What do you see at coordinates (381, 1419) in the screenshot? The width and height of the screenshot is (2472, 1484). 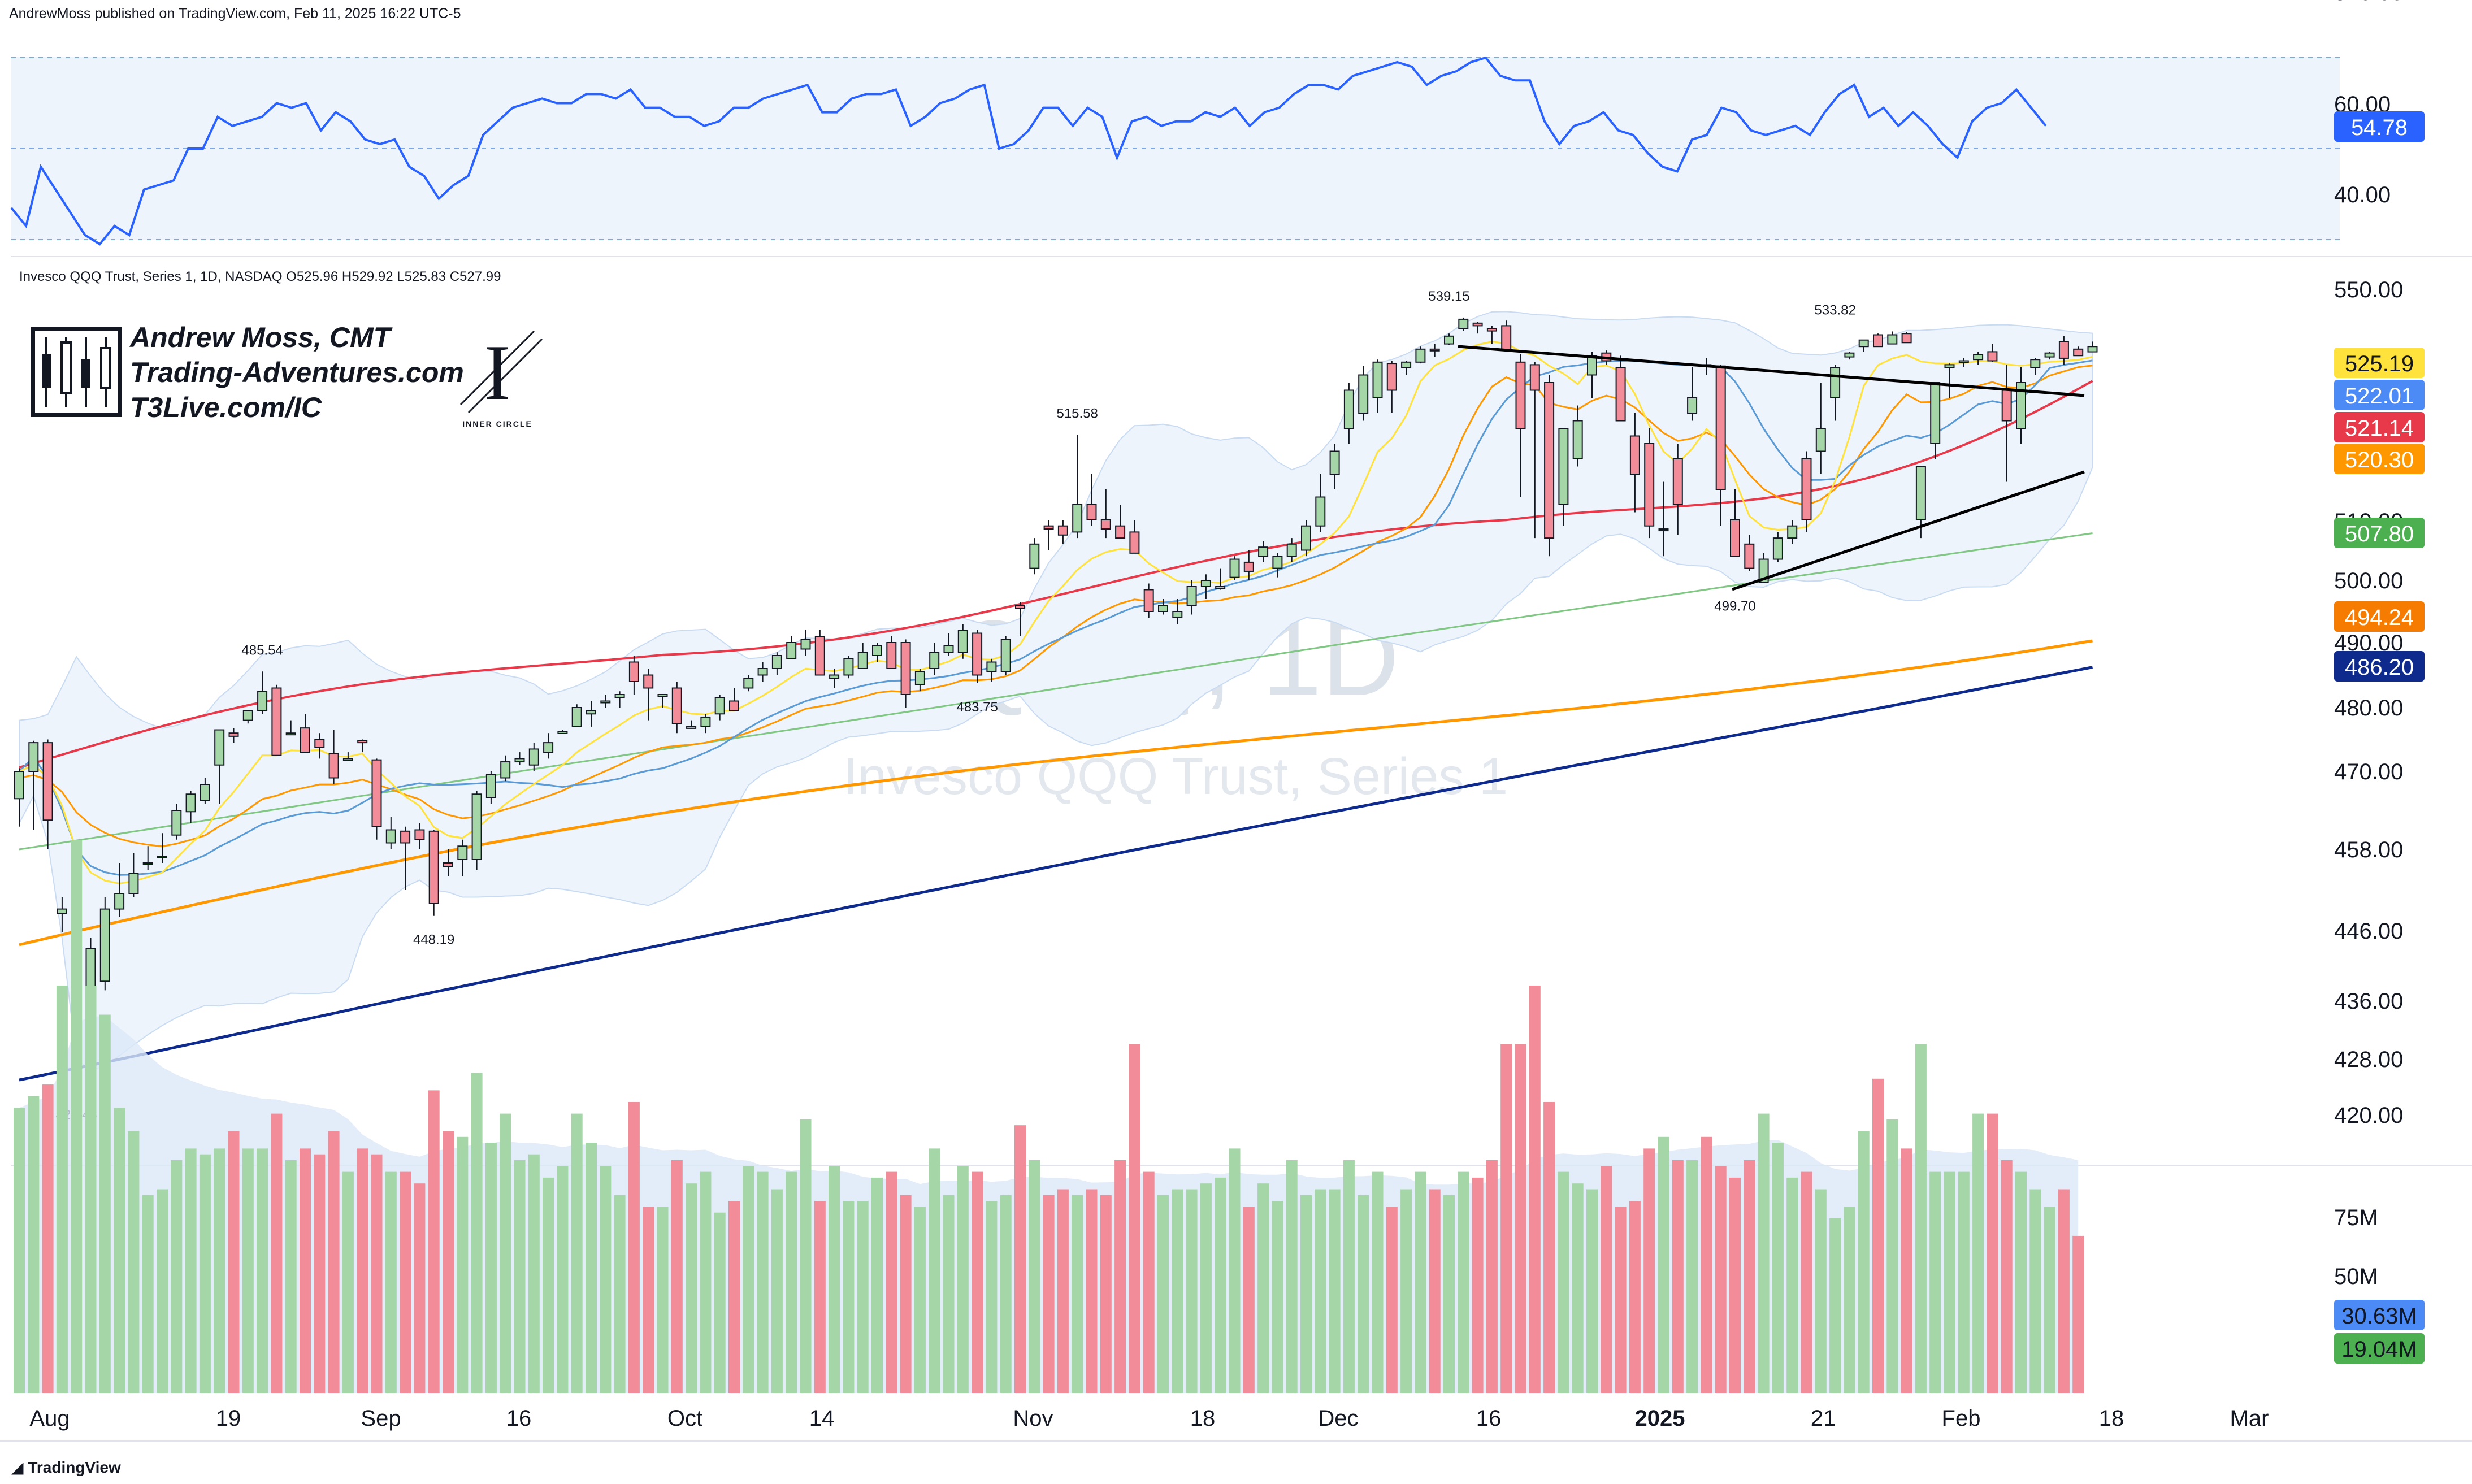 I see `time-tick: Sep` at bounding box center [381, 1419].